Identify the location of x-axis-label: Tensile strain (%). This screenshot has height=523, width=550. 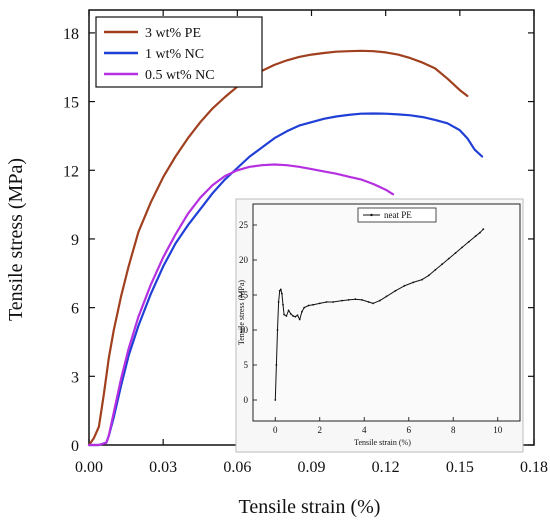
(310, 507).